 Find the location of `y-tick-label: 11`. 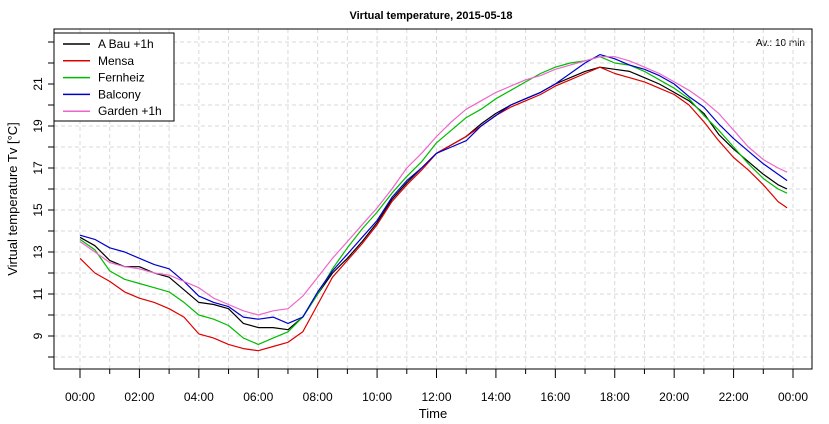

y-tick-label: 11 is located at coordinates (38, 293).